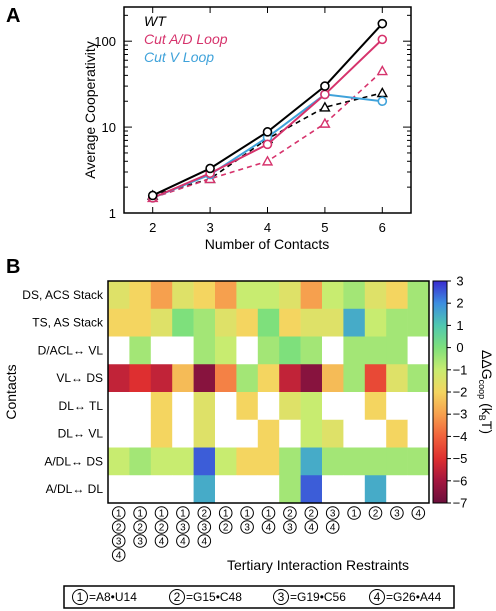 The height and width of the screenshot is (611, 496). I want to click on colorbar-ticks: 3 2 1 0 −1 −2 −3 −4 −5 −6 −7, so click(457, 392).